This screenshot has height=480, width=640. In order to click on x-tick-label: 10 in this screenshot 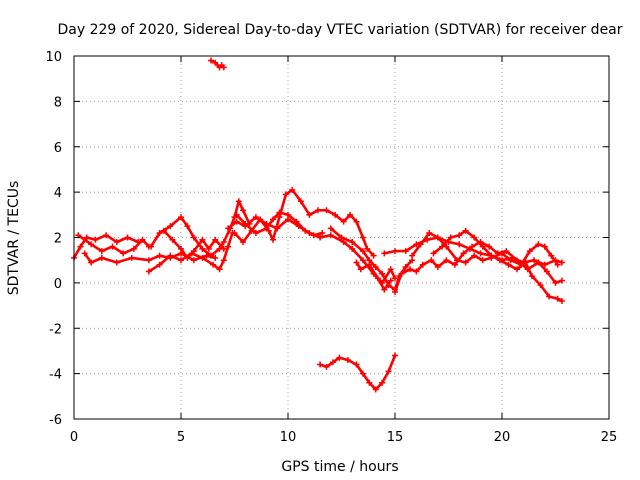, I will do `click(288, 437)`.